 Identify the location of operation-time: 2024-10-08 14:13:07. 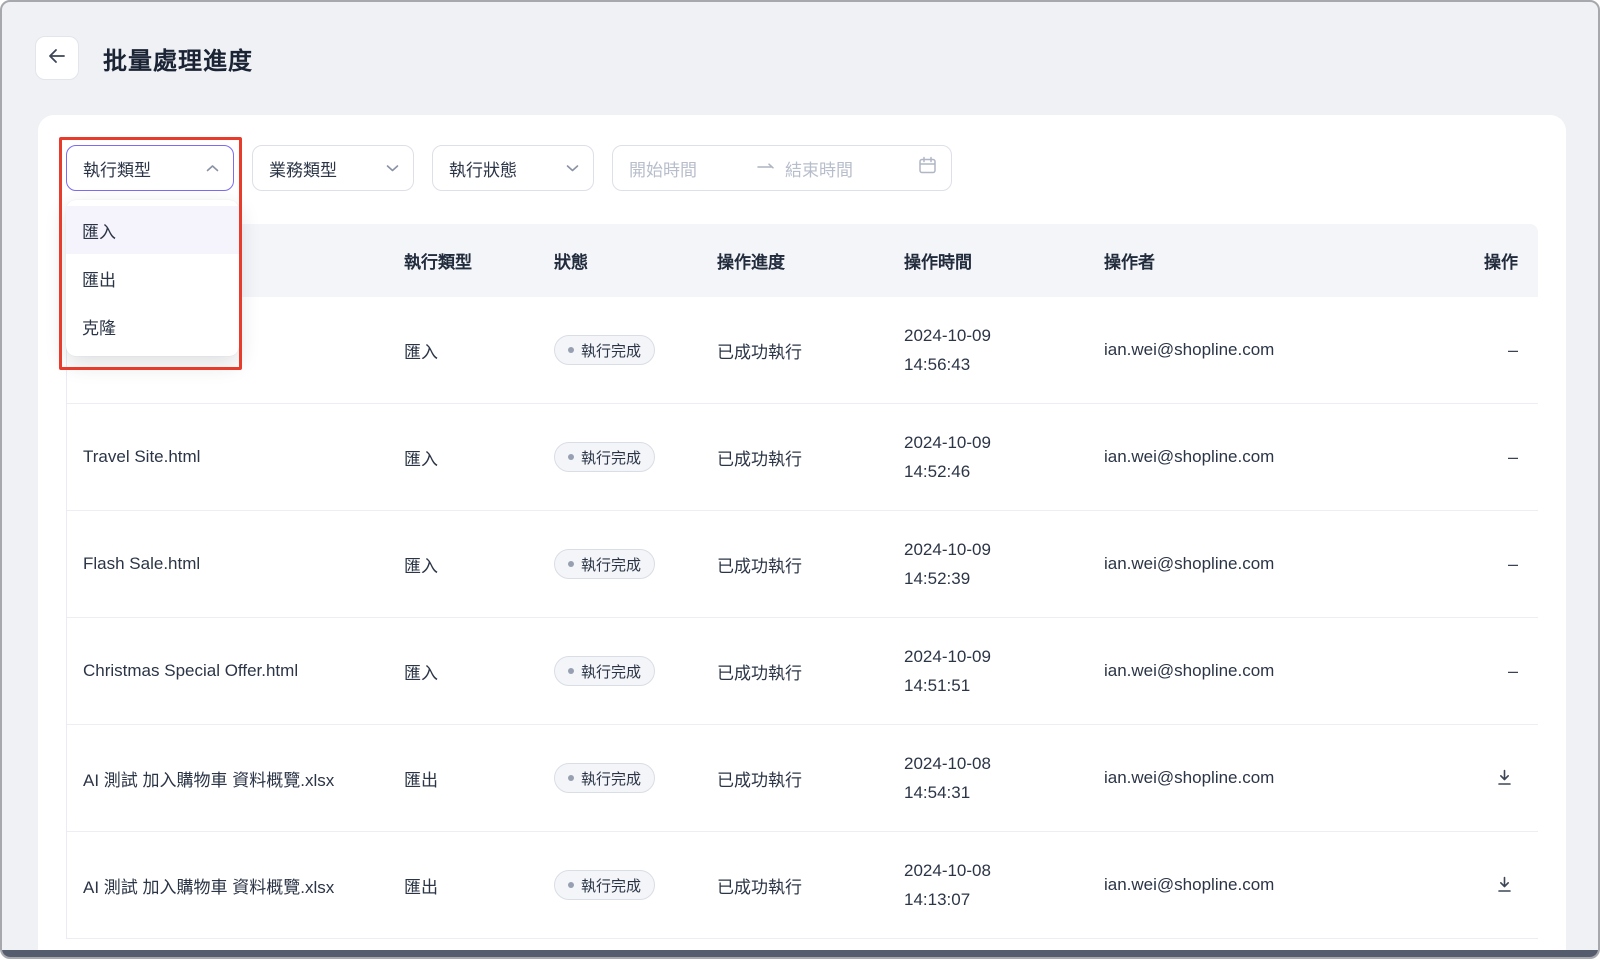
(947, 885).